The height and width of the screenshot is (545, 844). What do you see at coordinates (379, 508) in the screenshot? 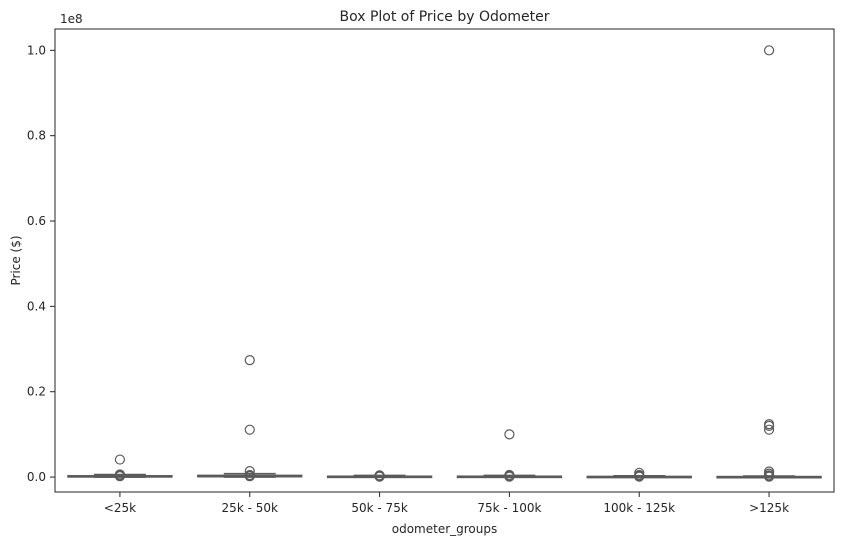
I see `x-tick-label: 50k - 75k` at bounding box center [379, 508].